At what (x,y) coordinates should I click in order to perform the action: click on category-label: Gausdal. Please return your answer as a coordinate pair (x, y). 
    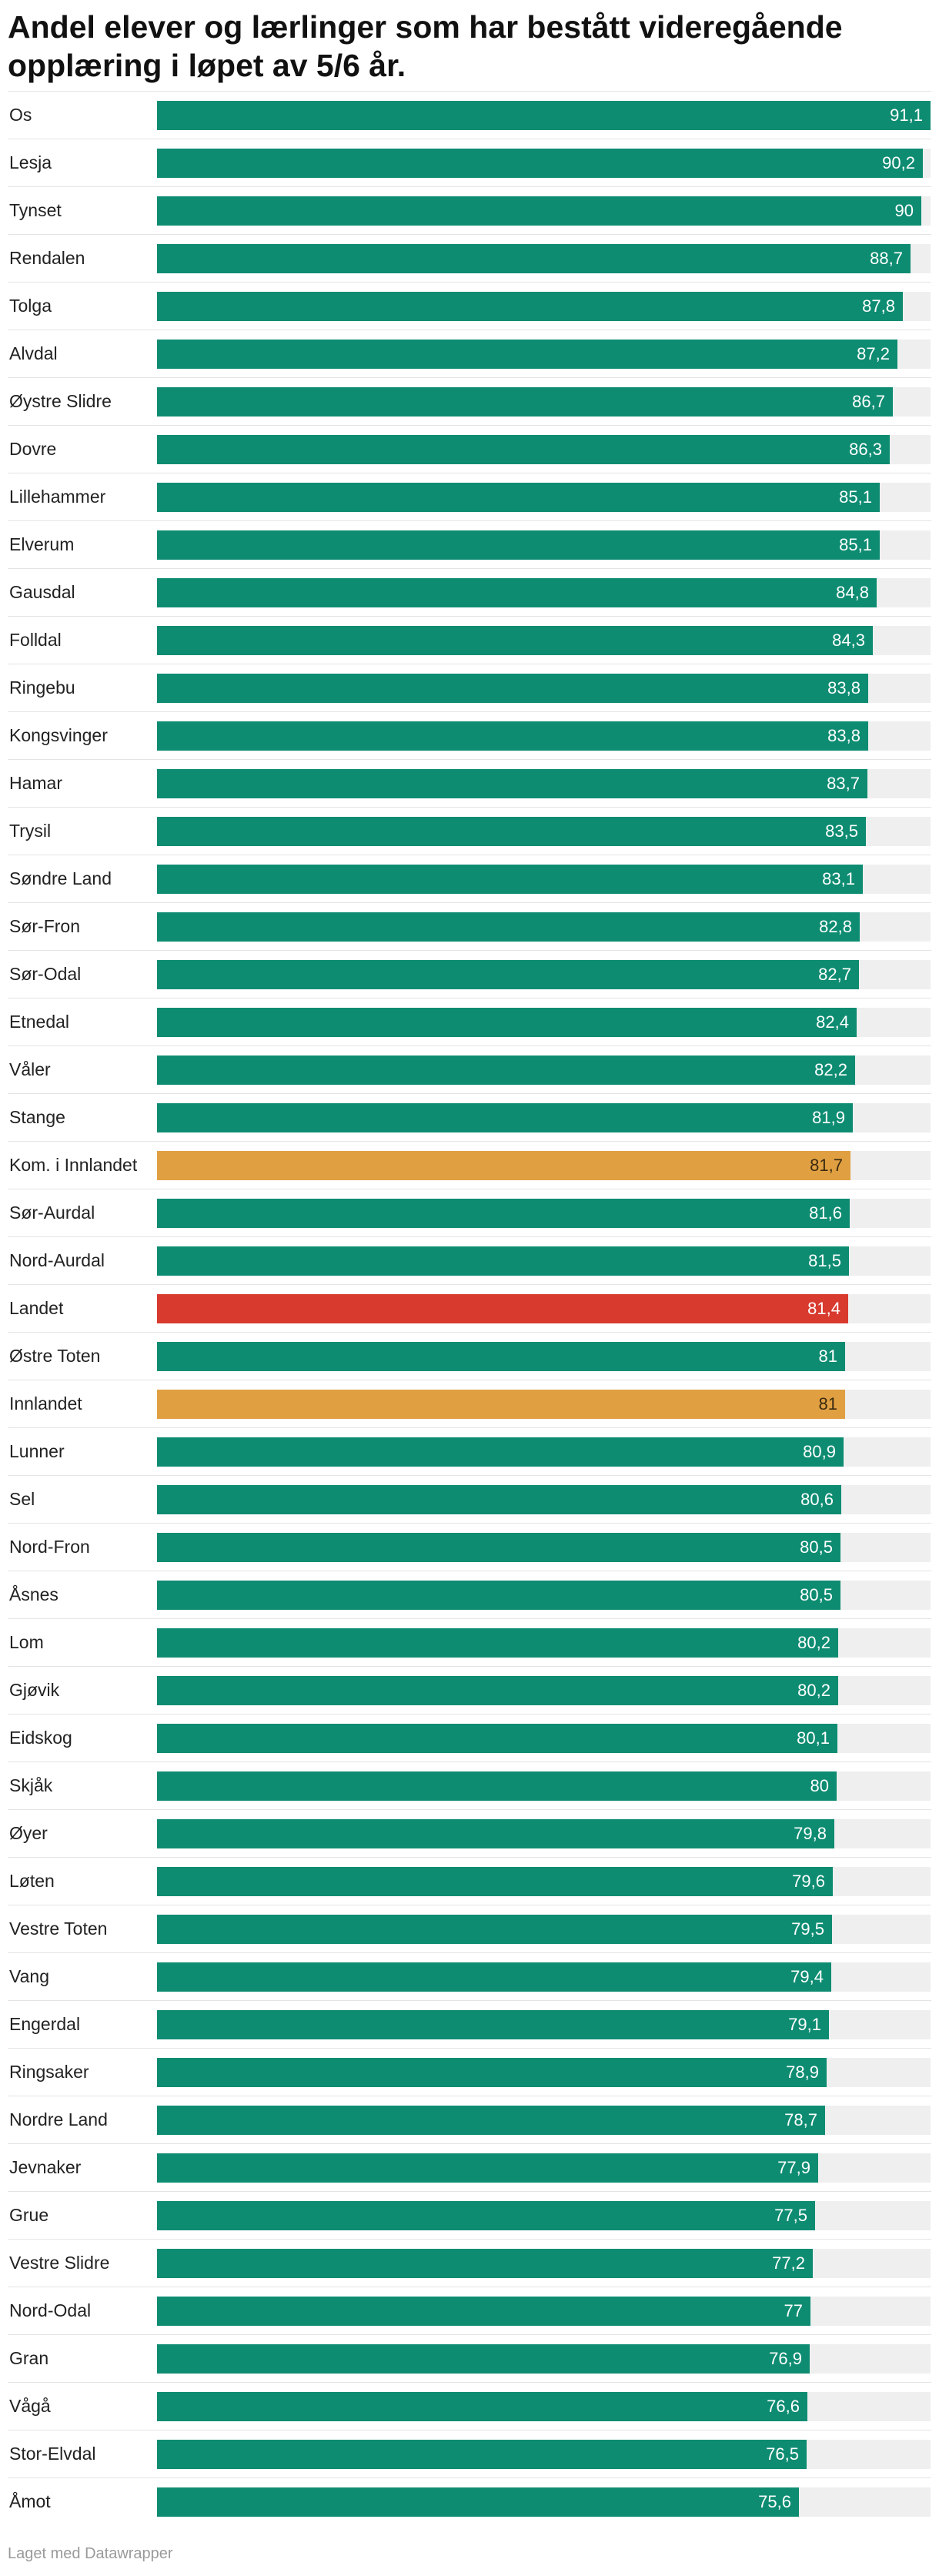
    Looking at the image, I should click on (42, 592).